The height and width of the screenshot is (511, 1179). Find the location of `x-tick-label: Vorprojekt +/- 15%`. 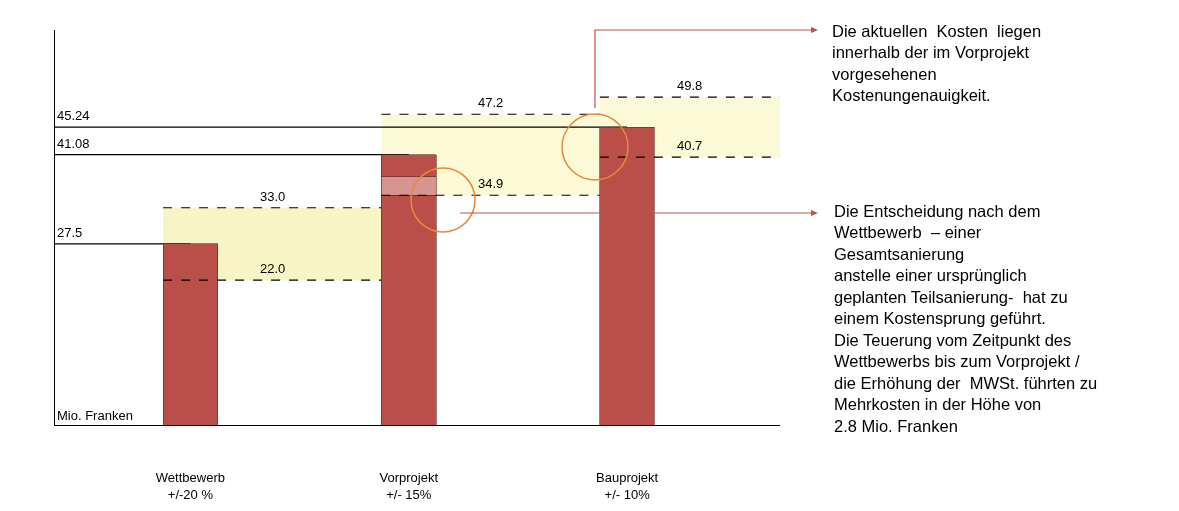

x-tick-label: Vorprojekt +/- 15% is located at coordinates (409, 485).